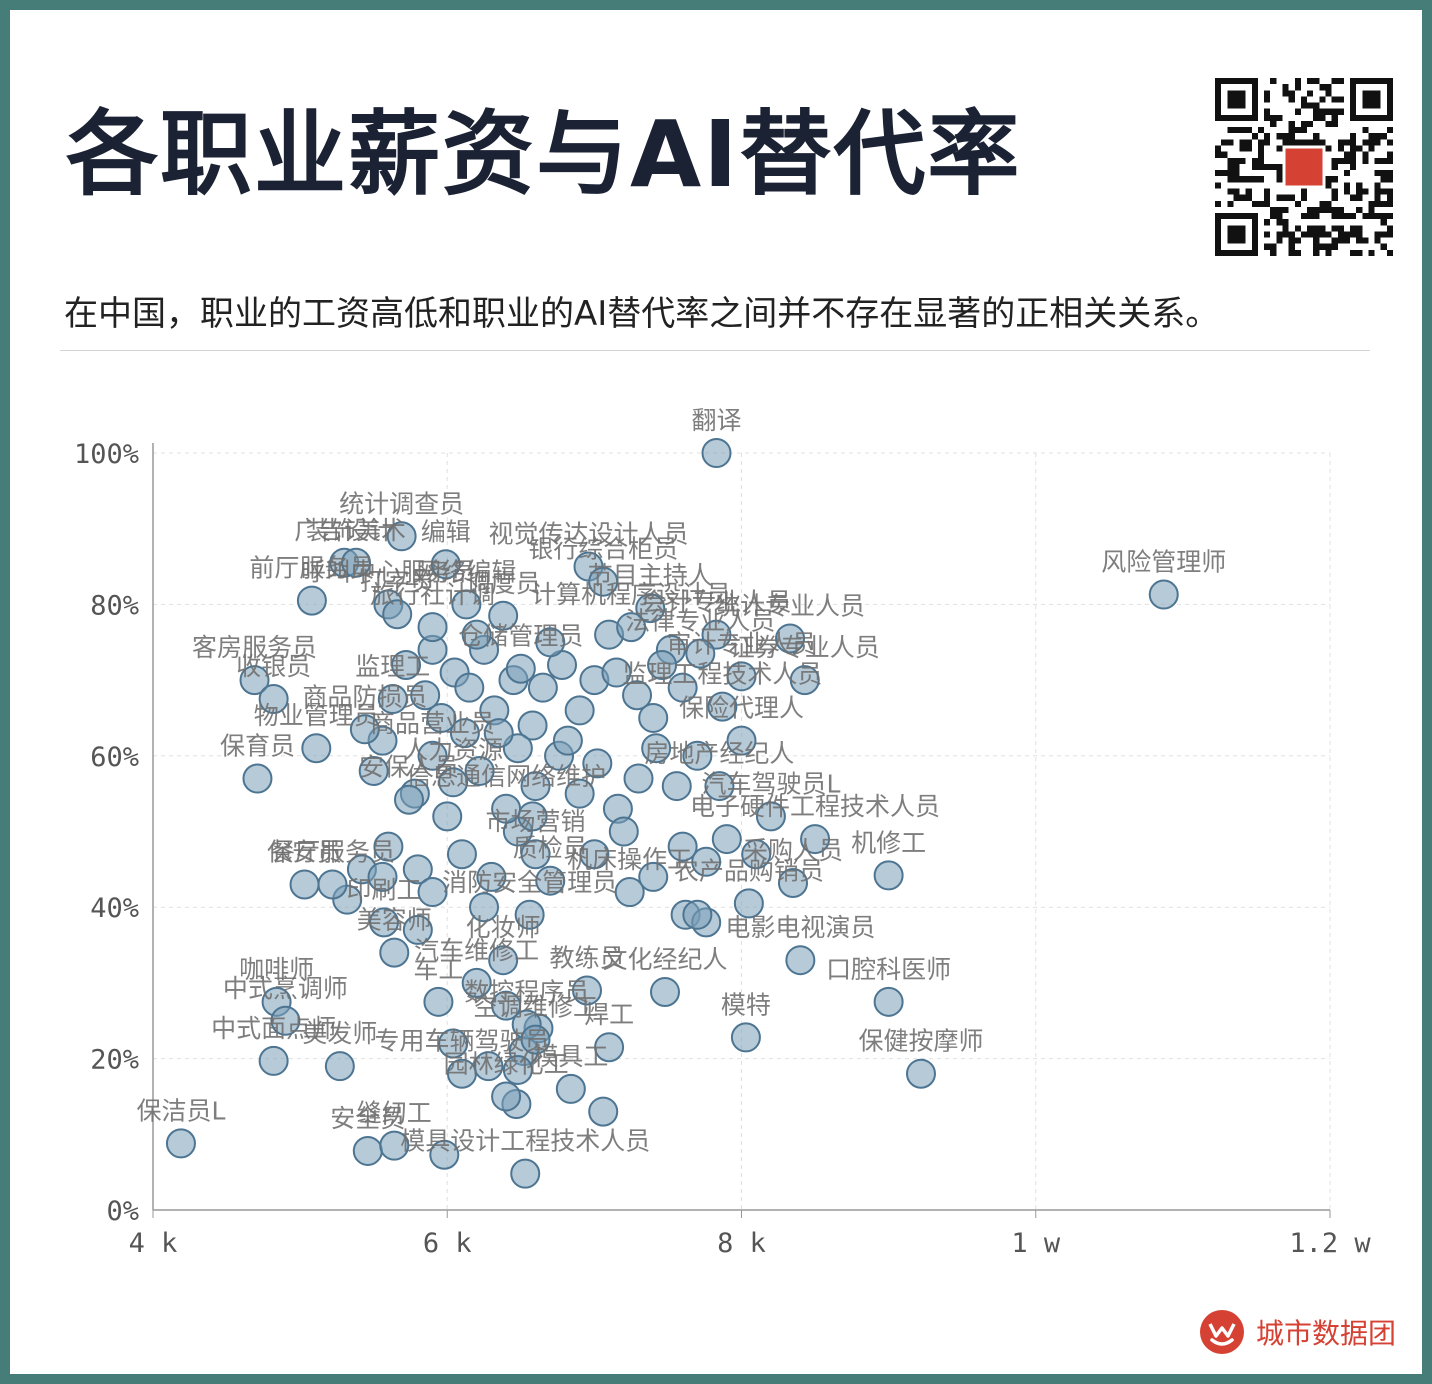 This screenshot has height=1384, width=1432. What do you see at coordinates (722, 674) in the screenshot?
I see `point-label: 监理工程技术人员` at bounding box center [722, 674].